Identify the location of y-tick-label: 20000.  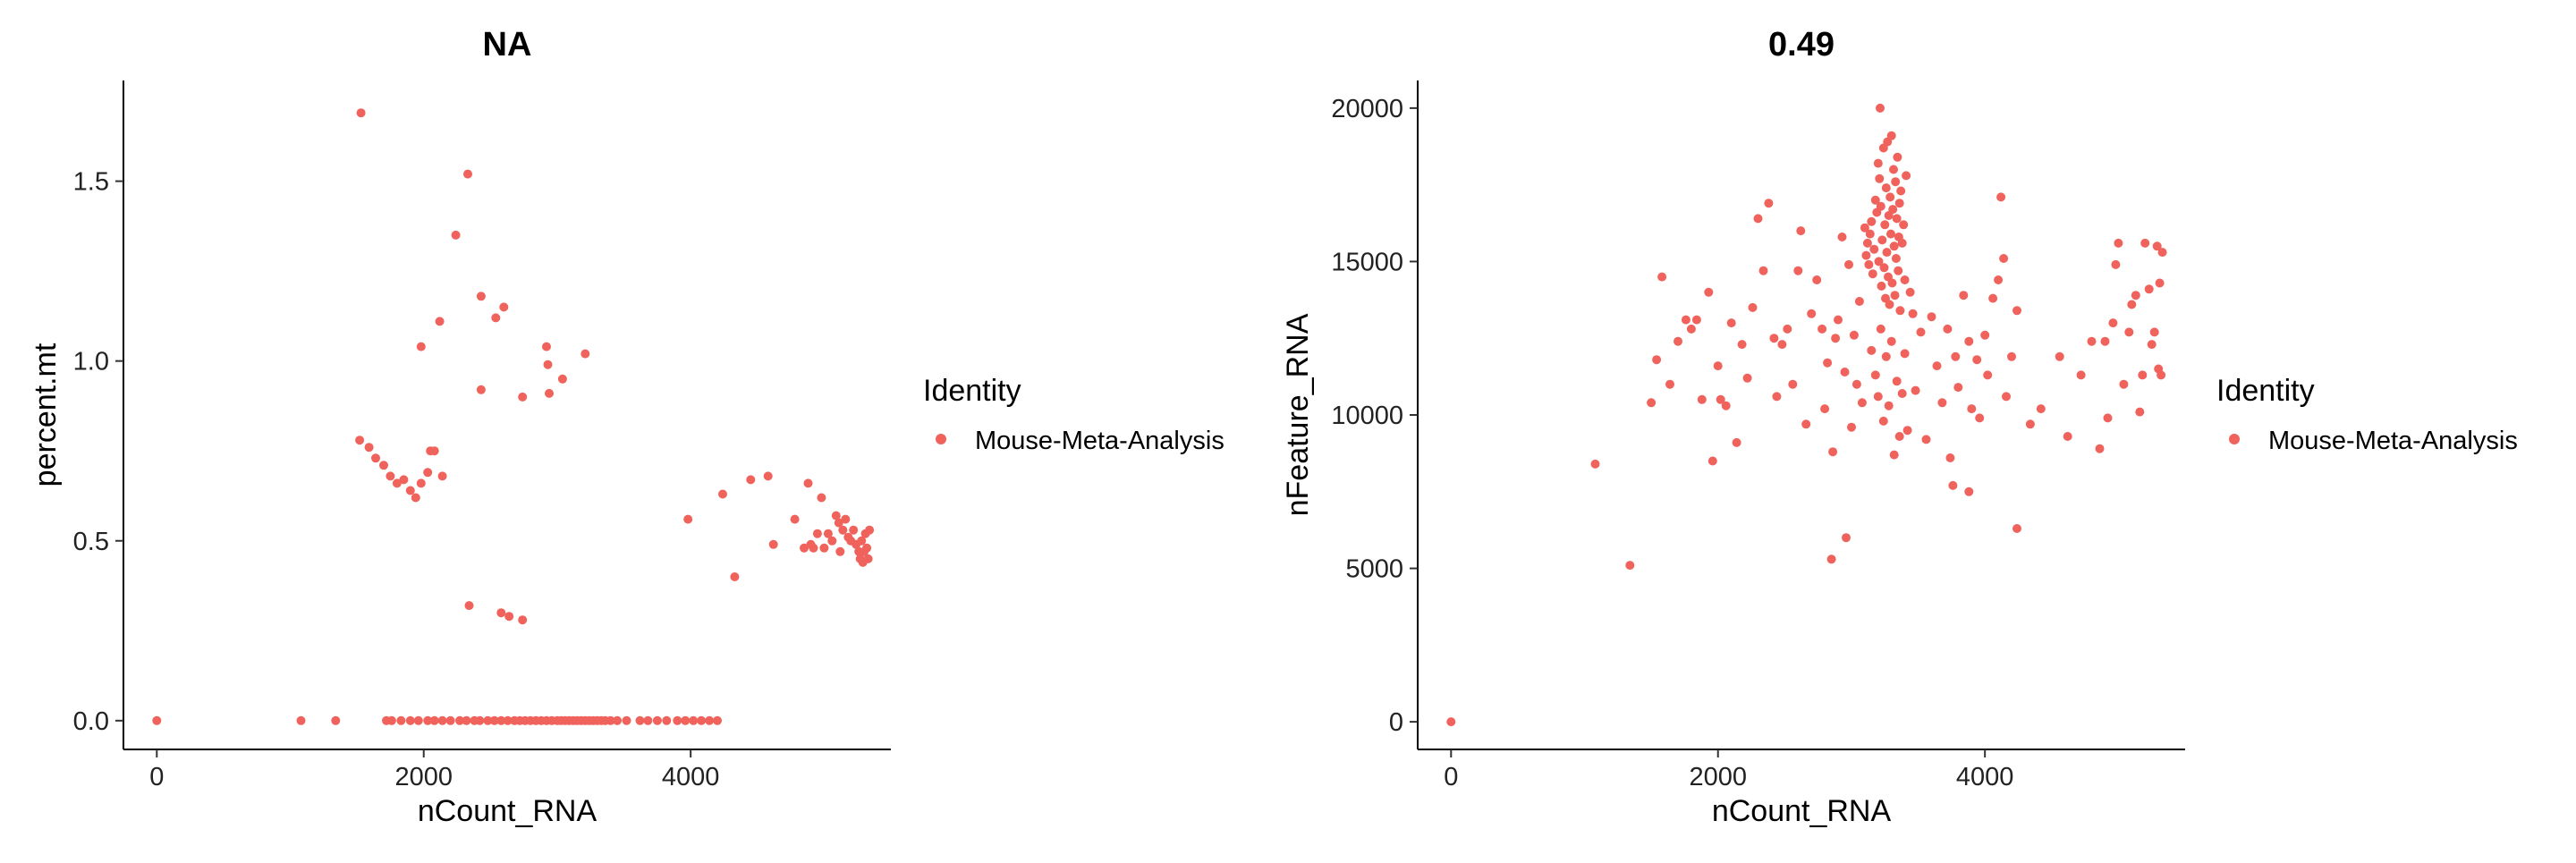
(1367, 109).